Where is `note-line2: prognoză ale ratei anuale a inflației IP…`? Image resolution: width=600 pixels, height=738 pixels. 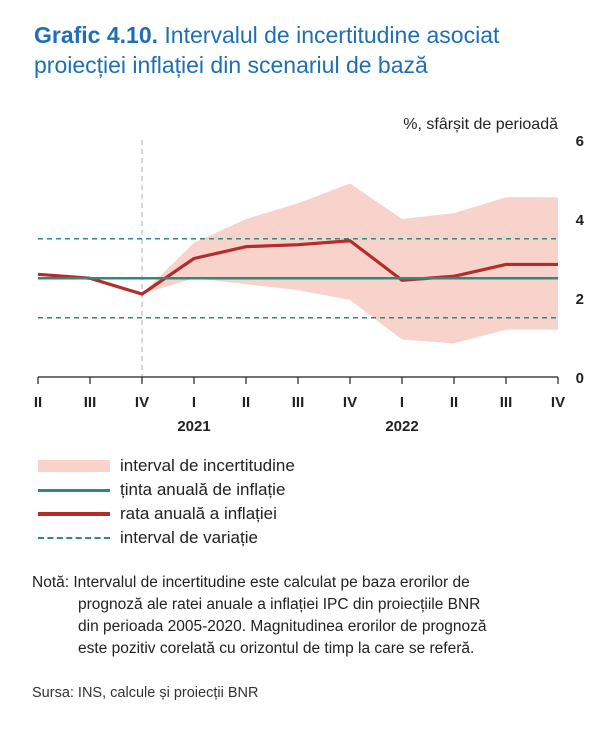 note-line2: prognoză ale ratei anuale a inflației IP… is located at coordinates (279, 604).